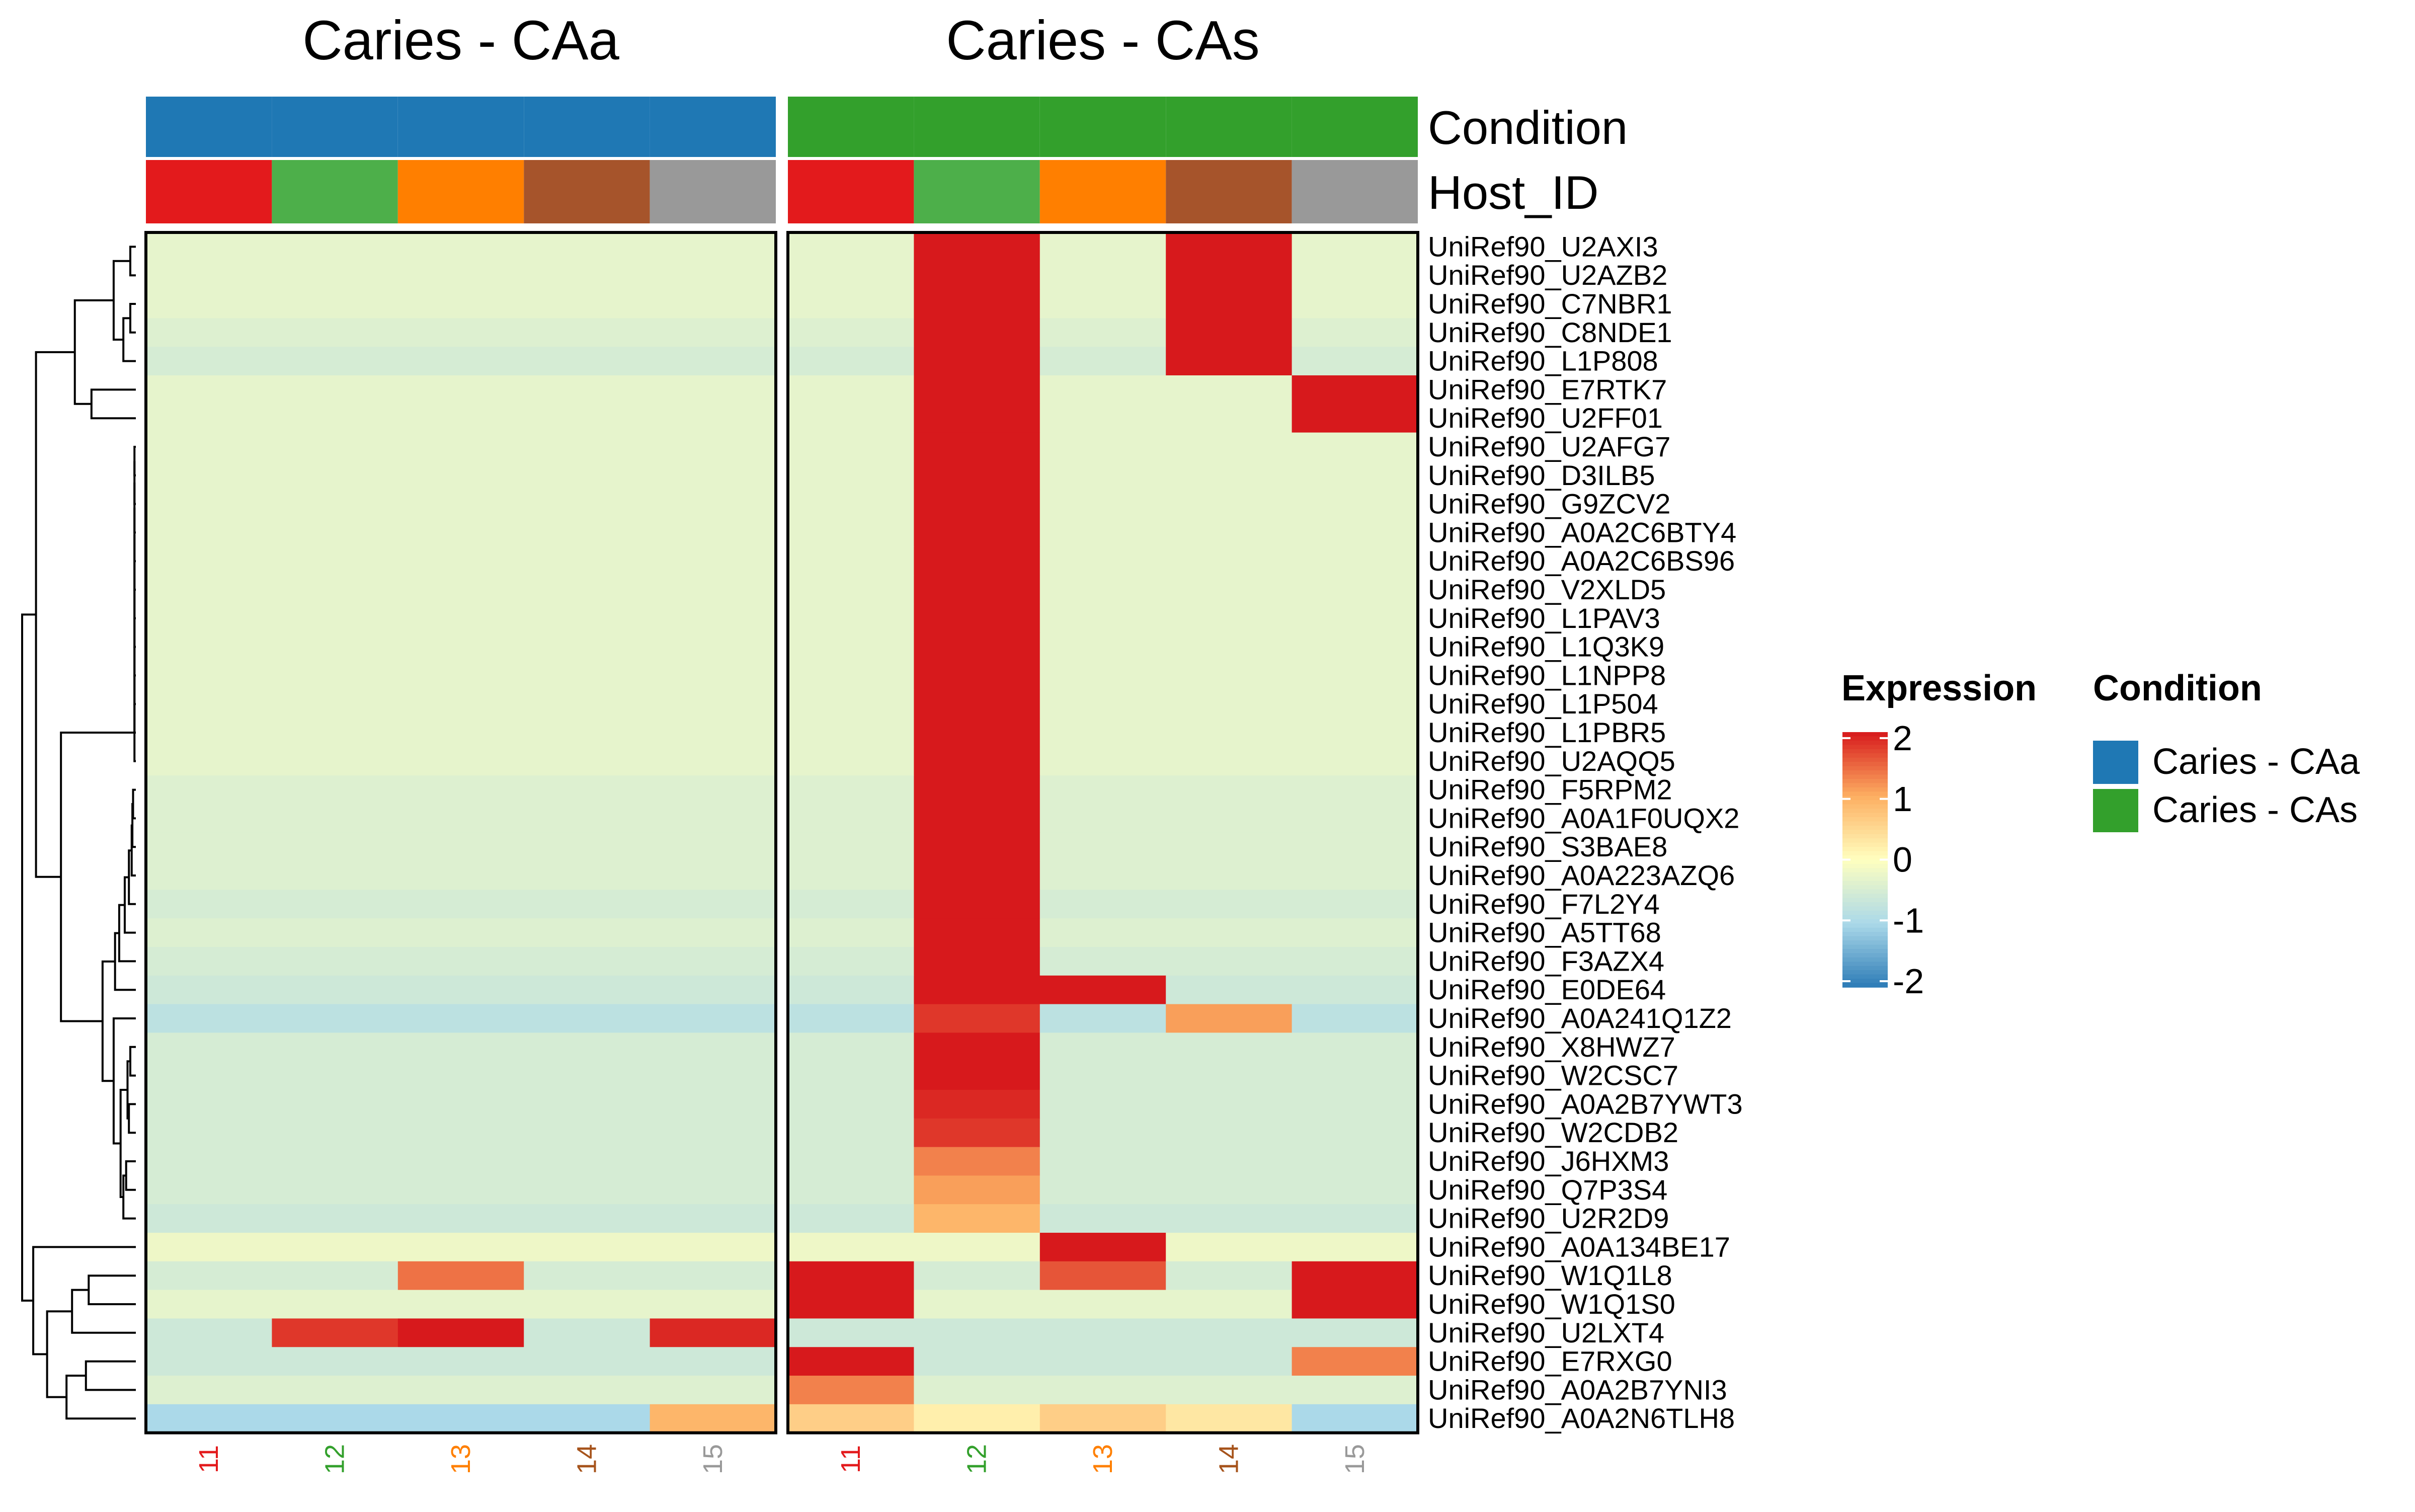 The image size is (2415, 1512). I want to click on row-label: UniRef90_W1Q1S0, so click(1552, 1304).